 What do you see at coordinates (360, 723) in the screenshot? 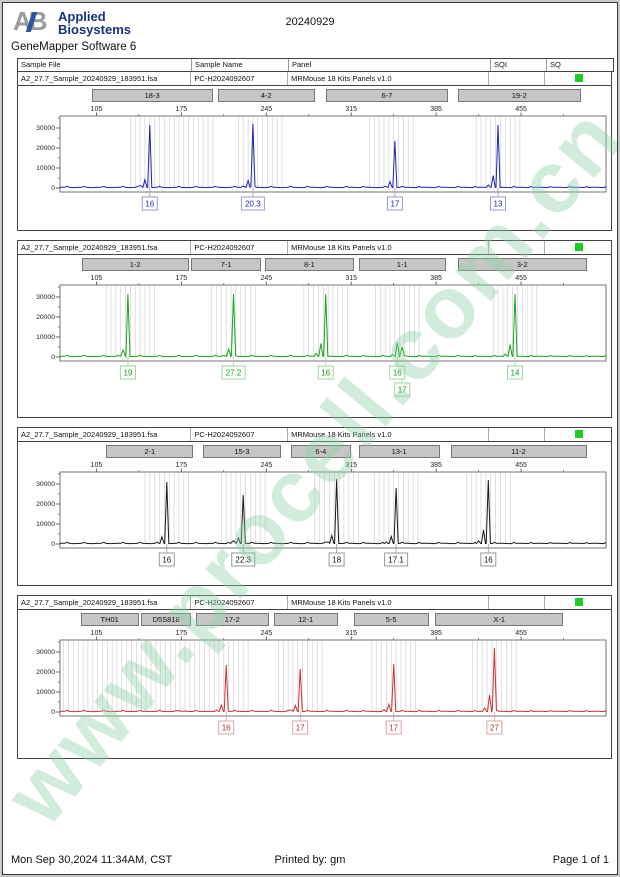
I see `allele-labels: 16 17 17 27` at bounding box center [360, 723].